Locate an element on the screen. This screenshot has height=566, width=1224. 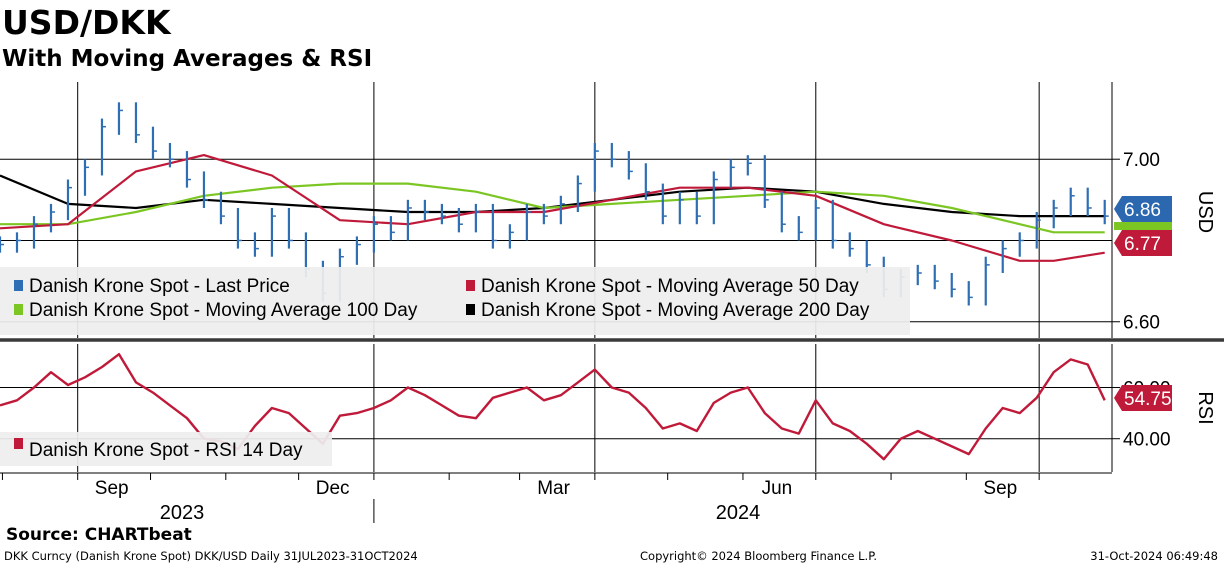
year-label-1: 2024 is located at coordinates (738, 513).